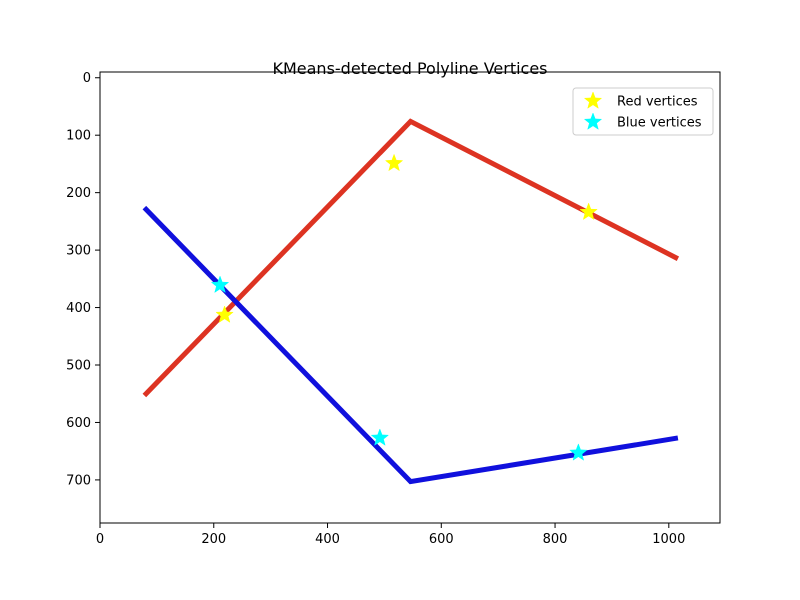  What do you see at coordinates (83, 279) in the screenshot?
I see `y-axis: 0 100 200 300 400 500 600 700` at bounding box center [83, 279].